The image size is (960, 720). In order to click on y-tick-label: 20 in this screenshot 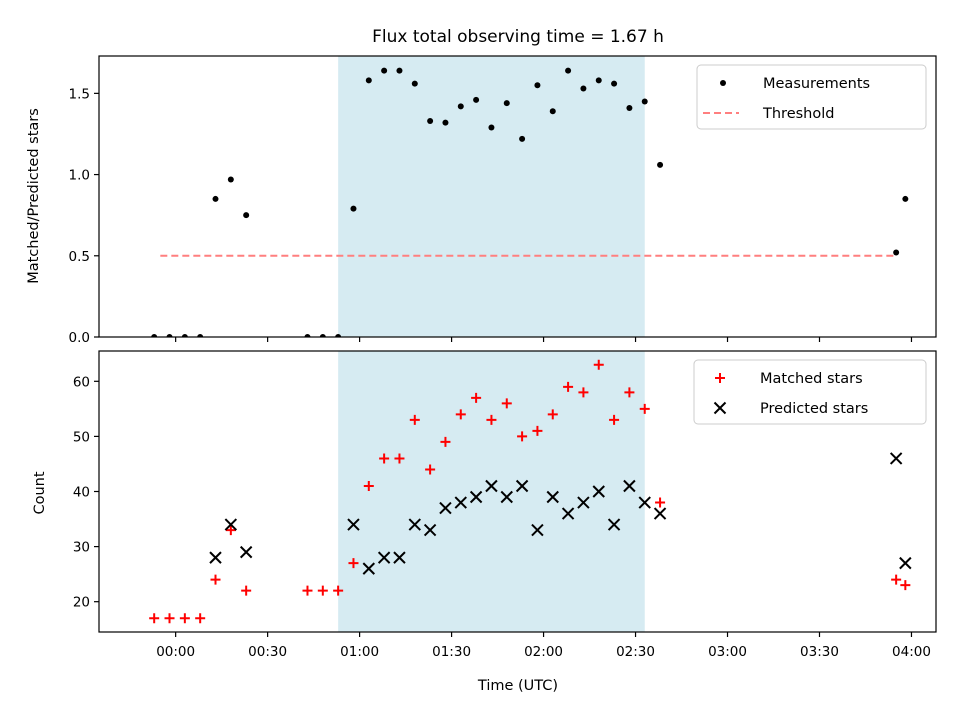, I will do `click(81, 603)`.